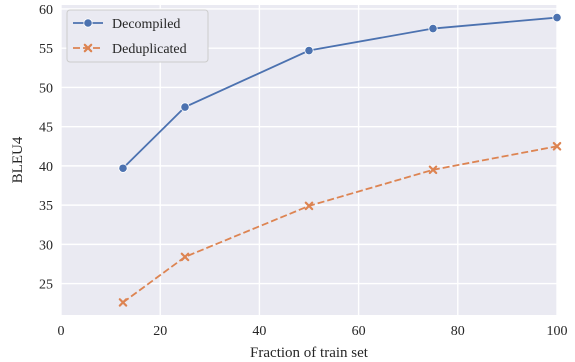 The height and width of the screenshot is (362, 575). Describe the element at coordinates (137, 36) in the screenshot. I see `legend: Decompiled Deduplicated` at that location.